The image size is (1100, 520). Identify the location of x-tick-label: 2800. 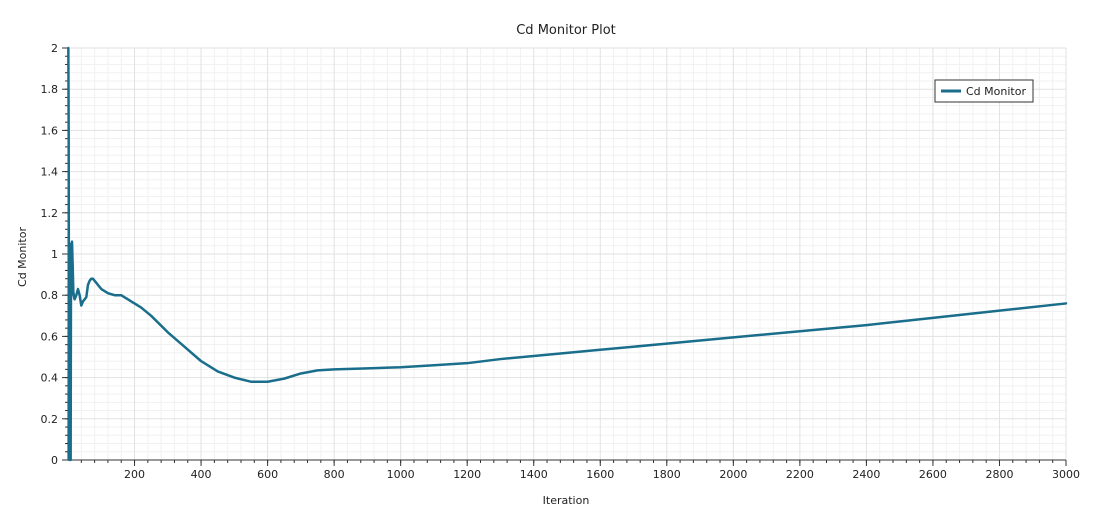
(999, 474).